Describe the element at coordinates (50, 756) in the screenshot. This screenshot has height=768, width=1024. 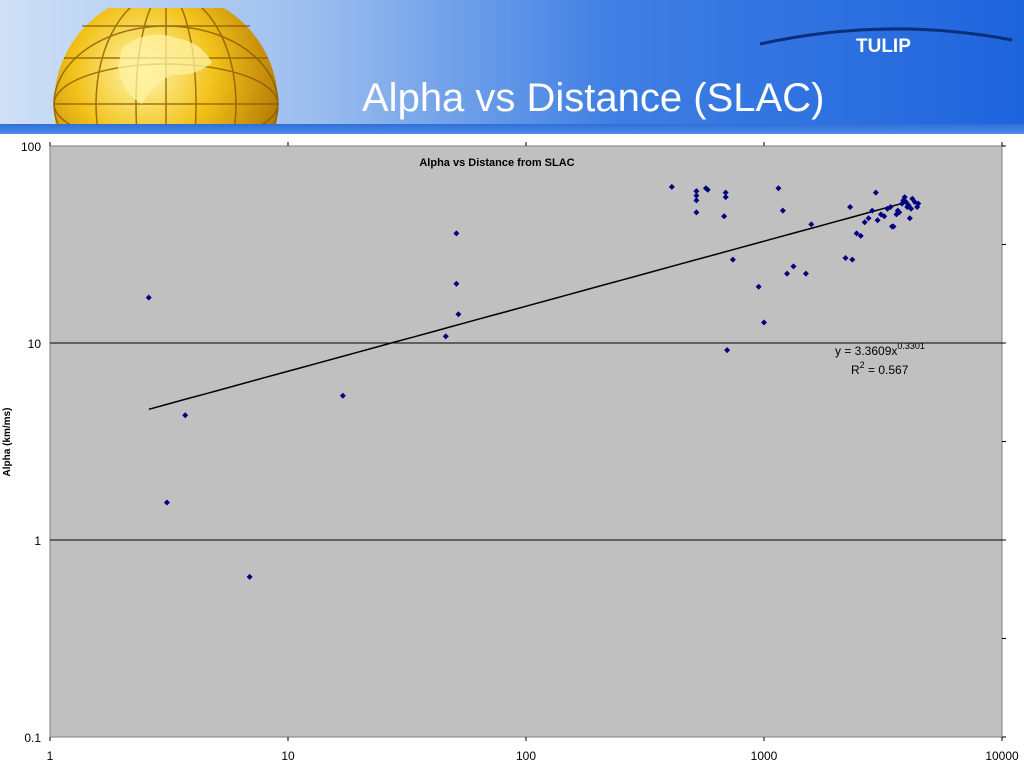
I see `x-tick-label: 1` at that location.